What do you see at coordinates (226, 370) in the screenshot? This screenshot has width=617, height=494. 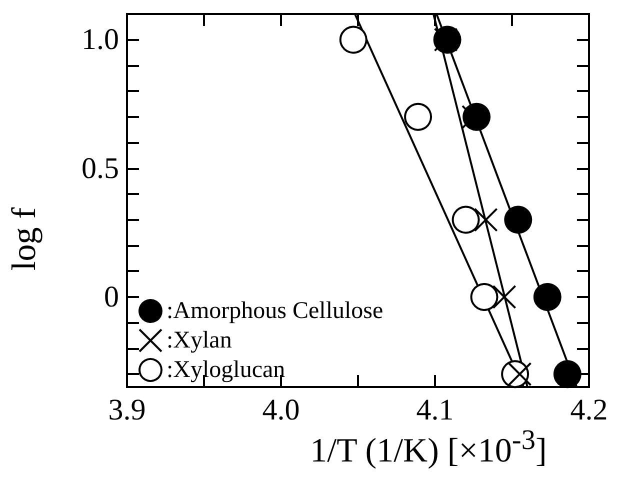 I see `legend-label: :Xyloglucan` at bounding box center [226, 370].